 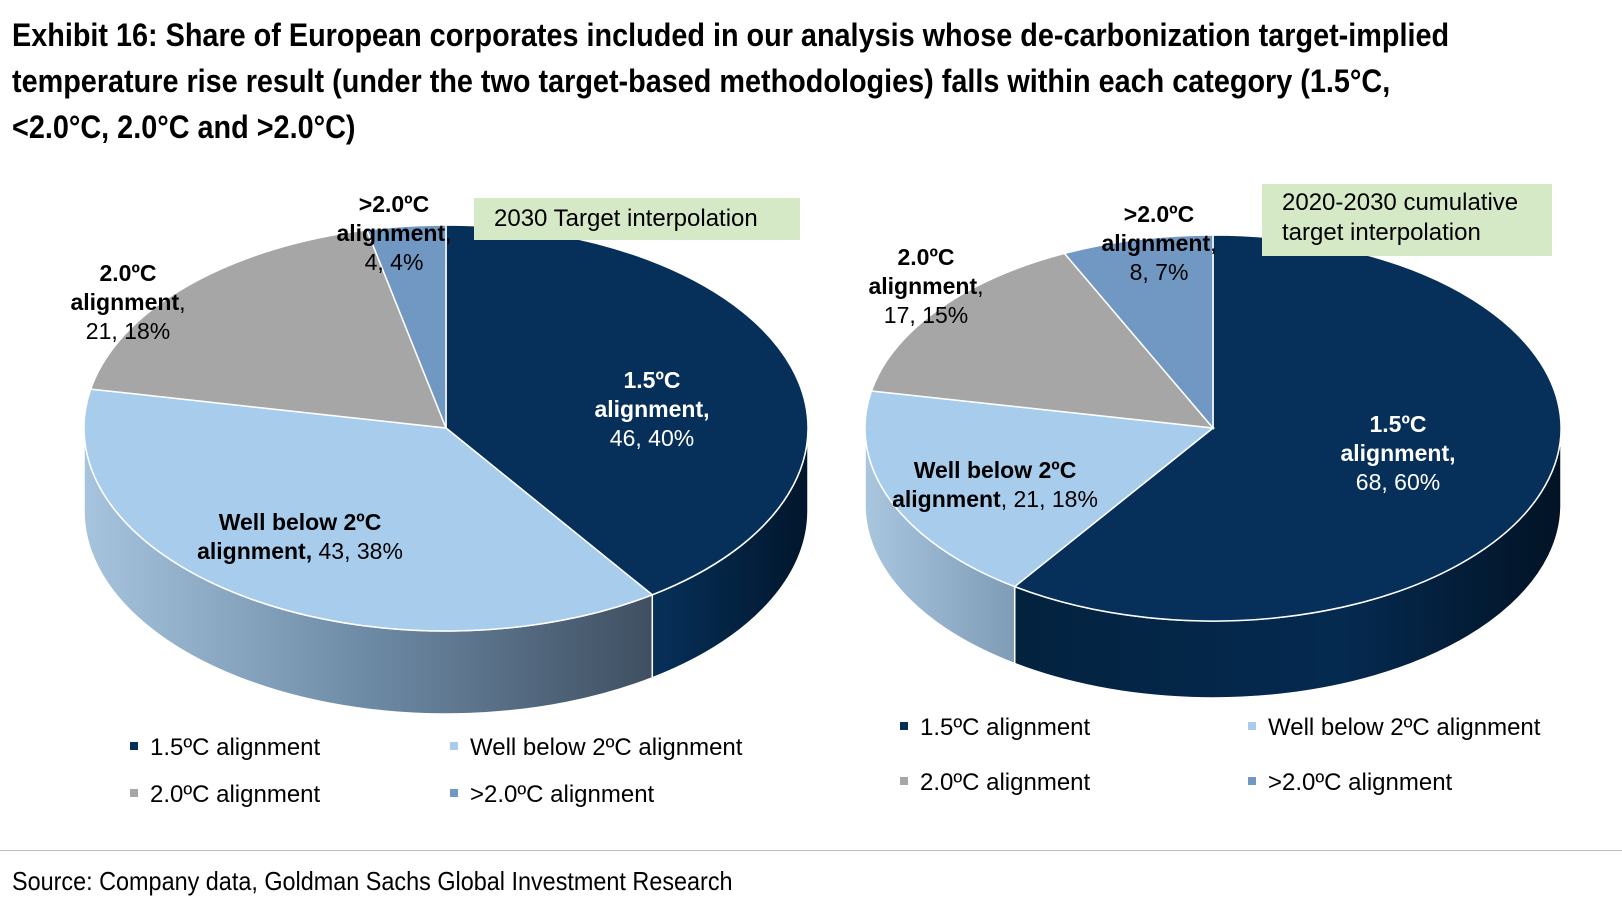 What do you see at coordinates (184, 127) in the screenshot?
I see `title-line-3: <2.0°C, 2.0°C and >2.0°C)` at bounding box center [184, 127].